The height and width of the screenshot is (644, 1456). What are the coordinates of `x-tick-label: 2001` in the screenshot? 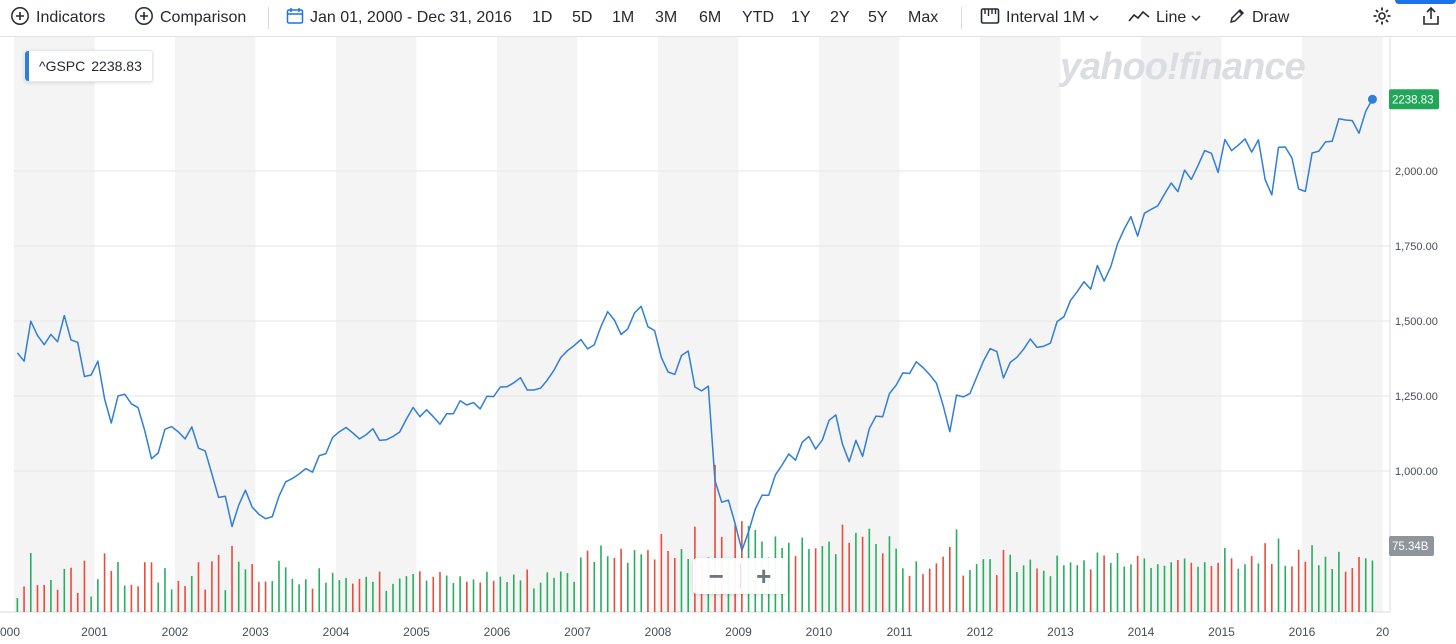 It's located at (94, 632).